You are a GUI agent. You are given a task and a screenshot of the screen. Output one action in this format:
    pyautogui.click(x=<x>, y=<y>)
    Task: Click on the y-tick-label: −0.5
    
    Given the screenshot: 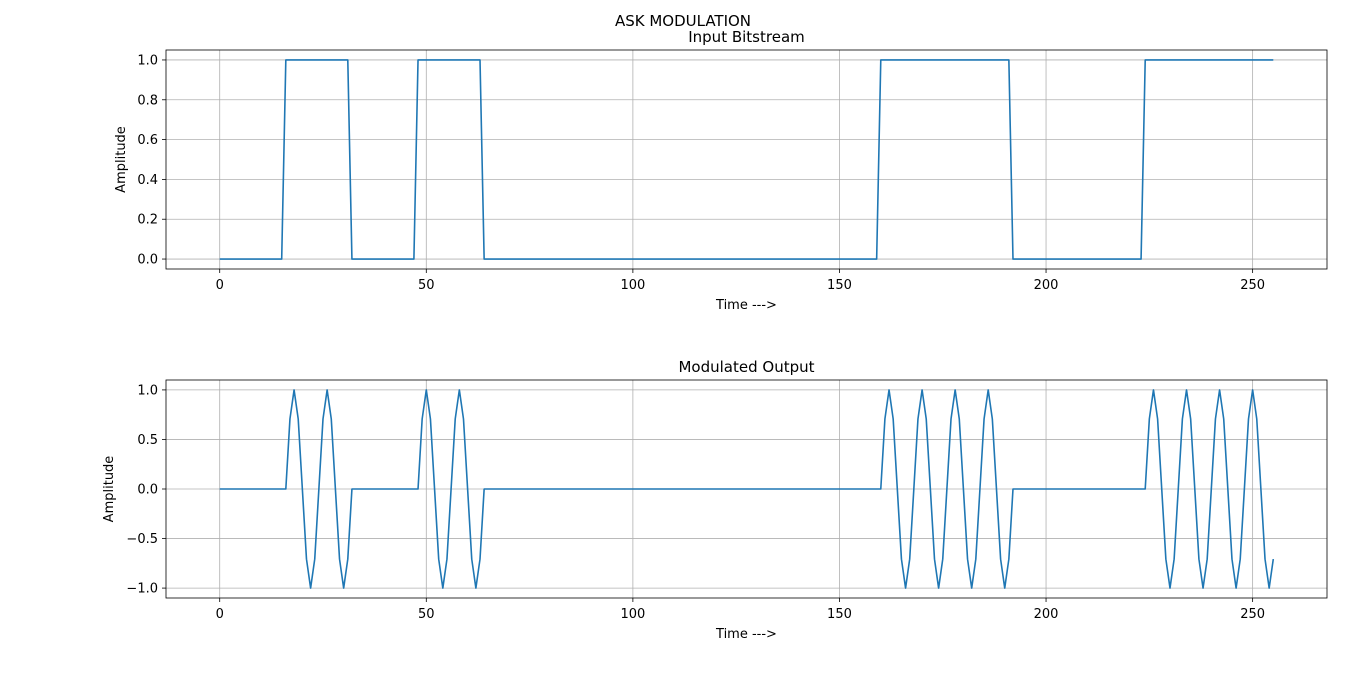 What is the action you would take?
    pyautogui.click(x=142, y=539)
    